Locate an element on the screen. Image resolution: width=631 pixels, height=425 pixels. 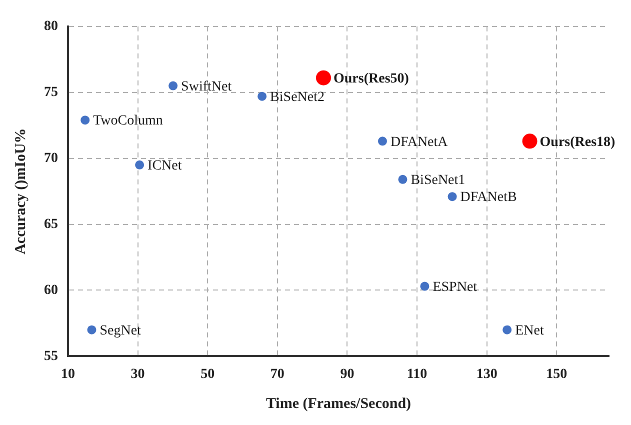
x-tick-label: 130 is located at coordinates (487, 374).